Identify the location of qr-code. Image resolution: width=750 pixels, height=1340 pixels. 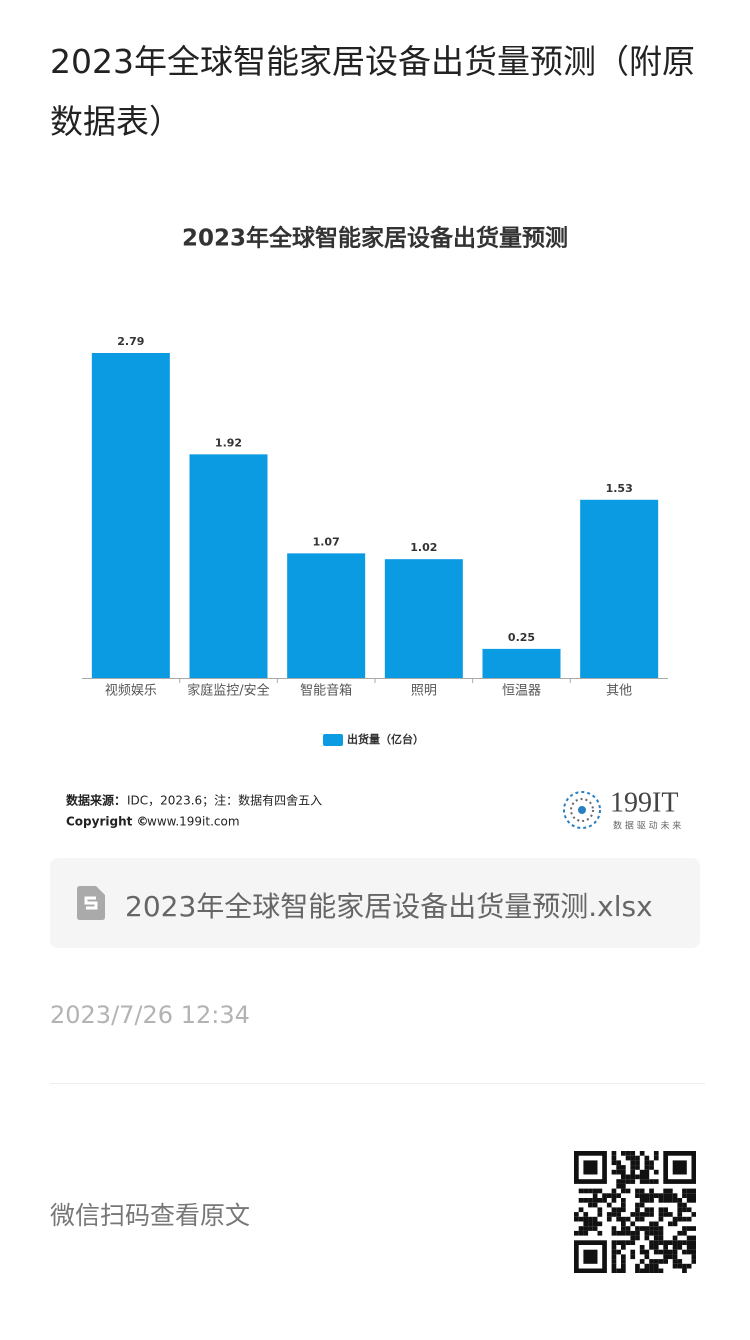
(635, 1212).